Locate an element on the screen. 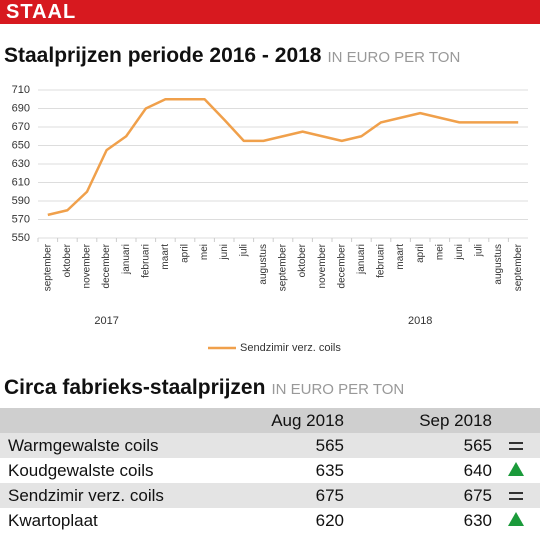  table-row: Kwartoplaat 620 630 is located at coordinates (270, 520).